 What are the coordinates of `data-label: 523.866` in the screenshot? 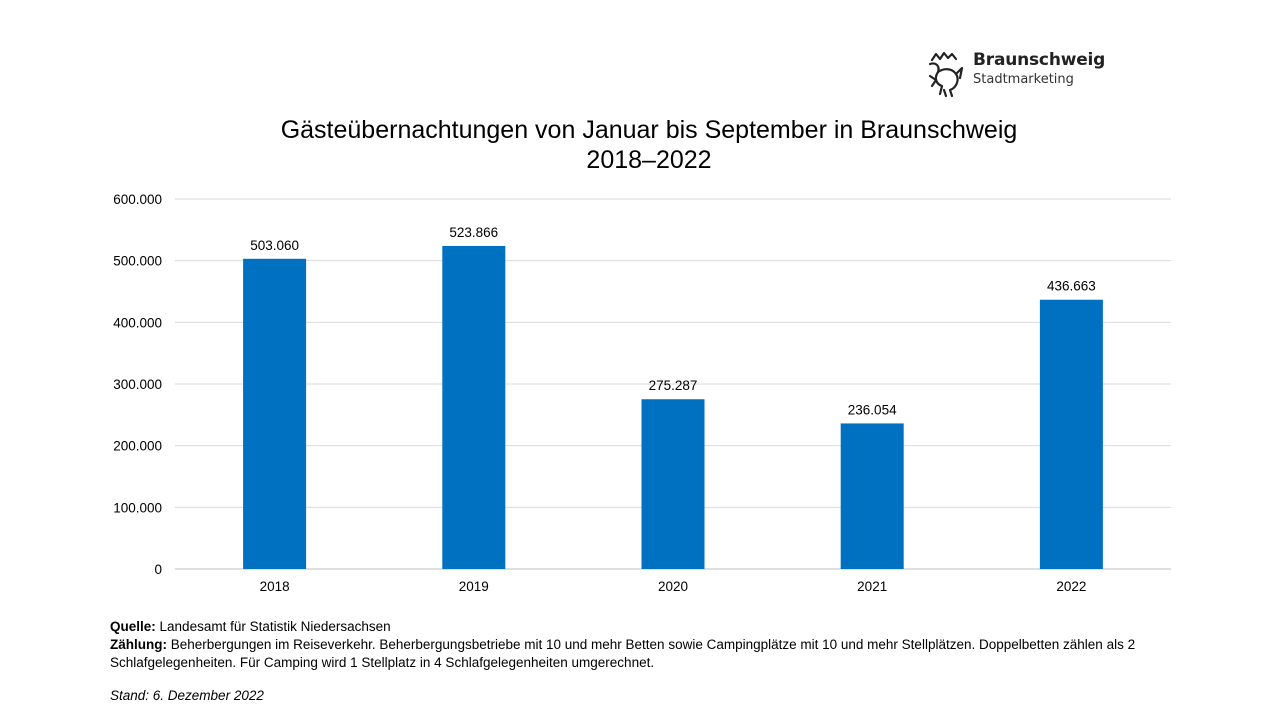 It's located at (473, 232).